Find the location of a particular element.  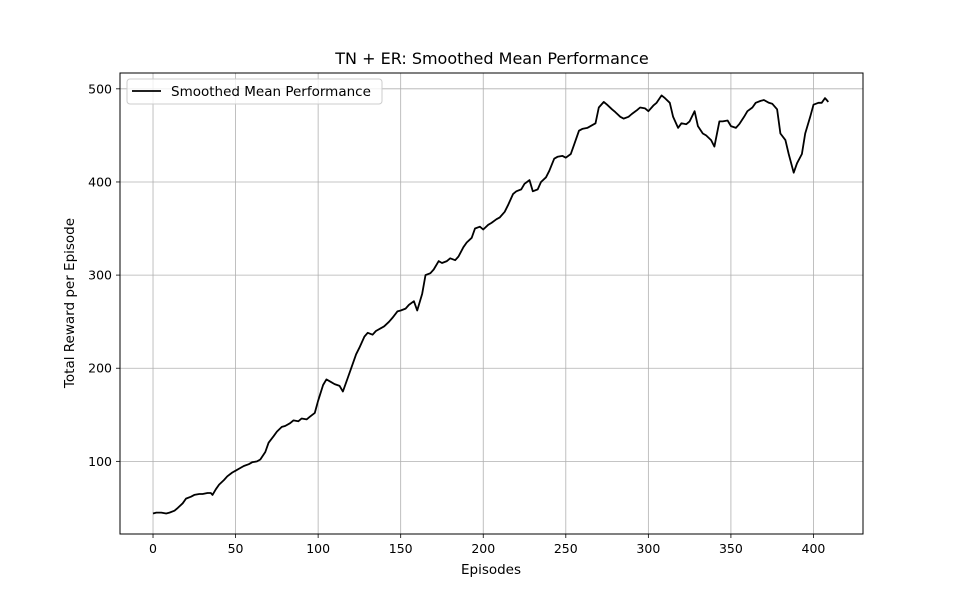

y-axis-label: Total Reward per Episode is located at coordinates (70, 303).